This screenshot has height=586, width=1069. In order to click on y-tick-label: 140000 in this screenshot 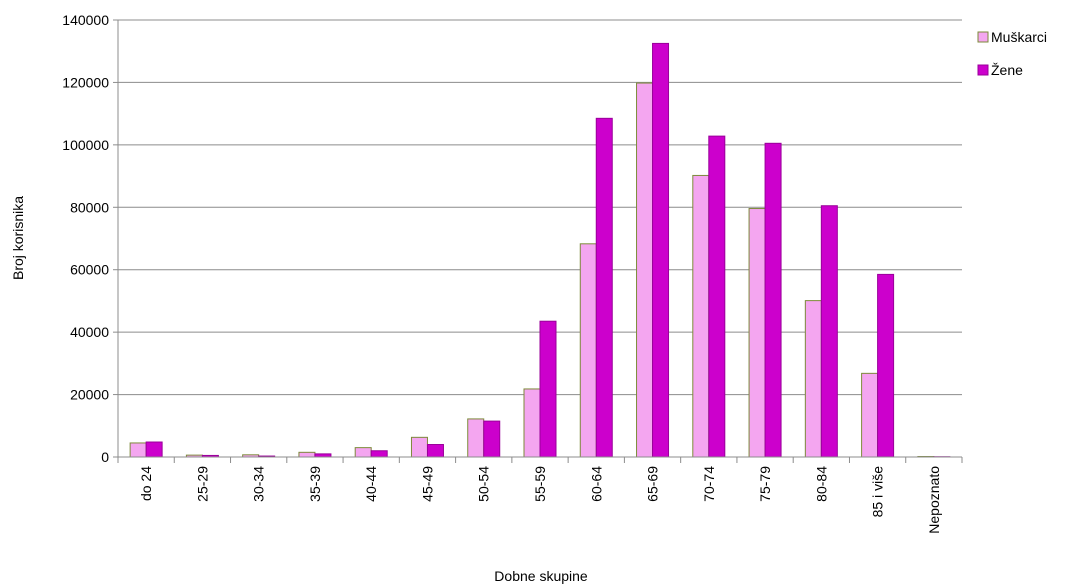, I will do `click(85, 20)`.